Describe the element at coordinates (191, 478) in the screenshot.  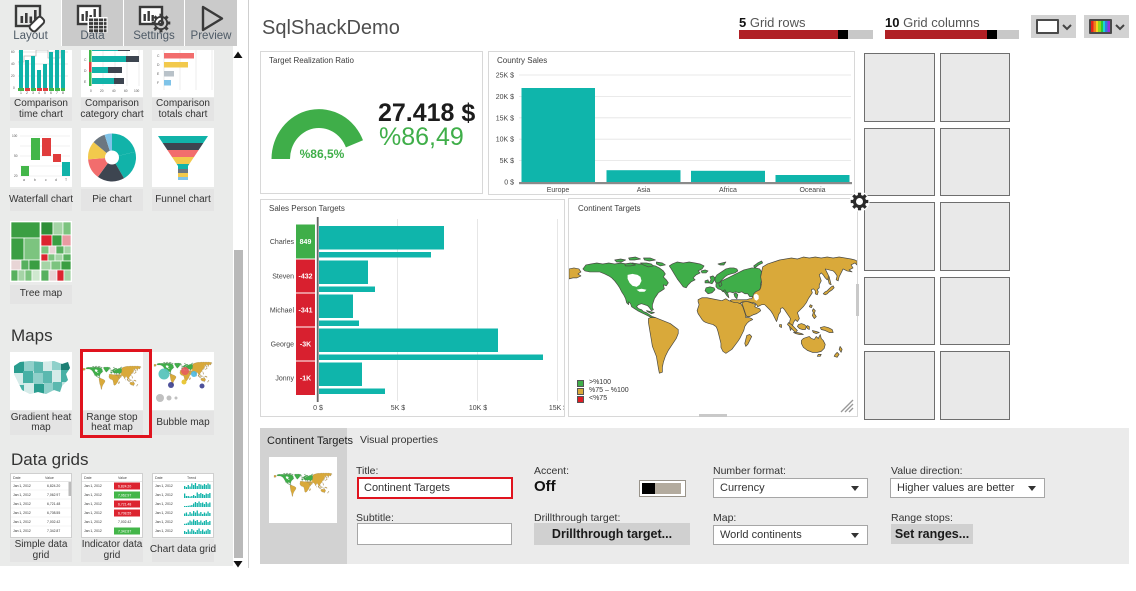
I see `svg-text: Trend` at that location.